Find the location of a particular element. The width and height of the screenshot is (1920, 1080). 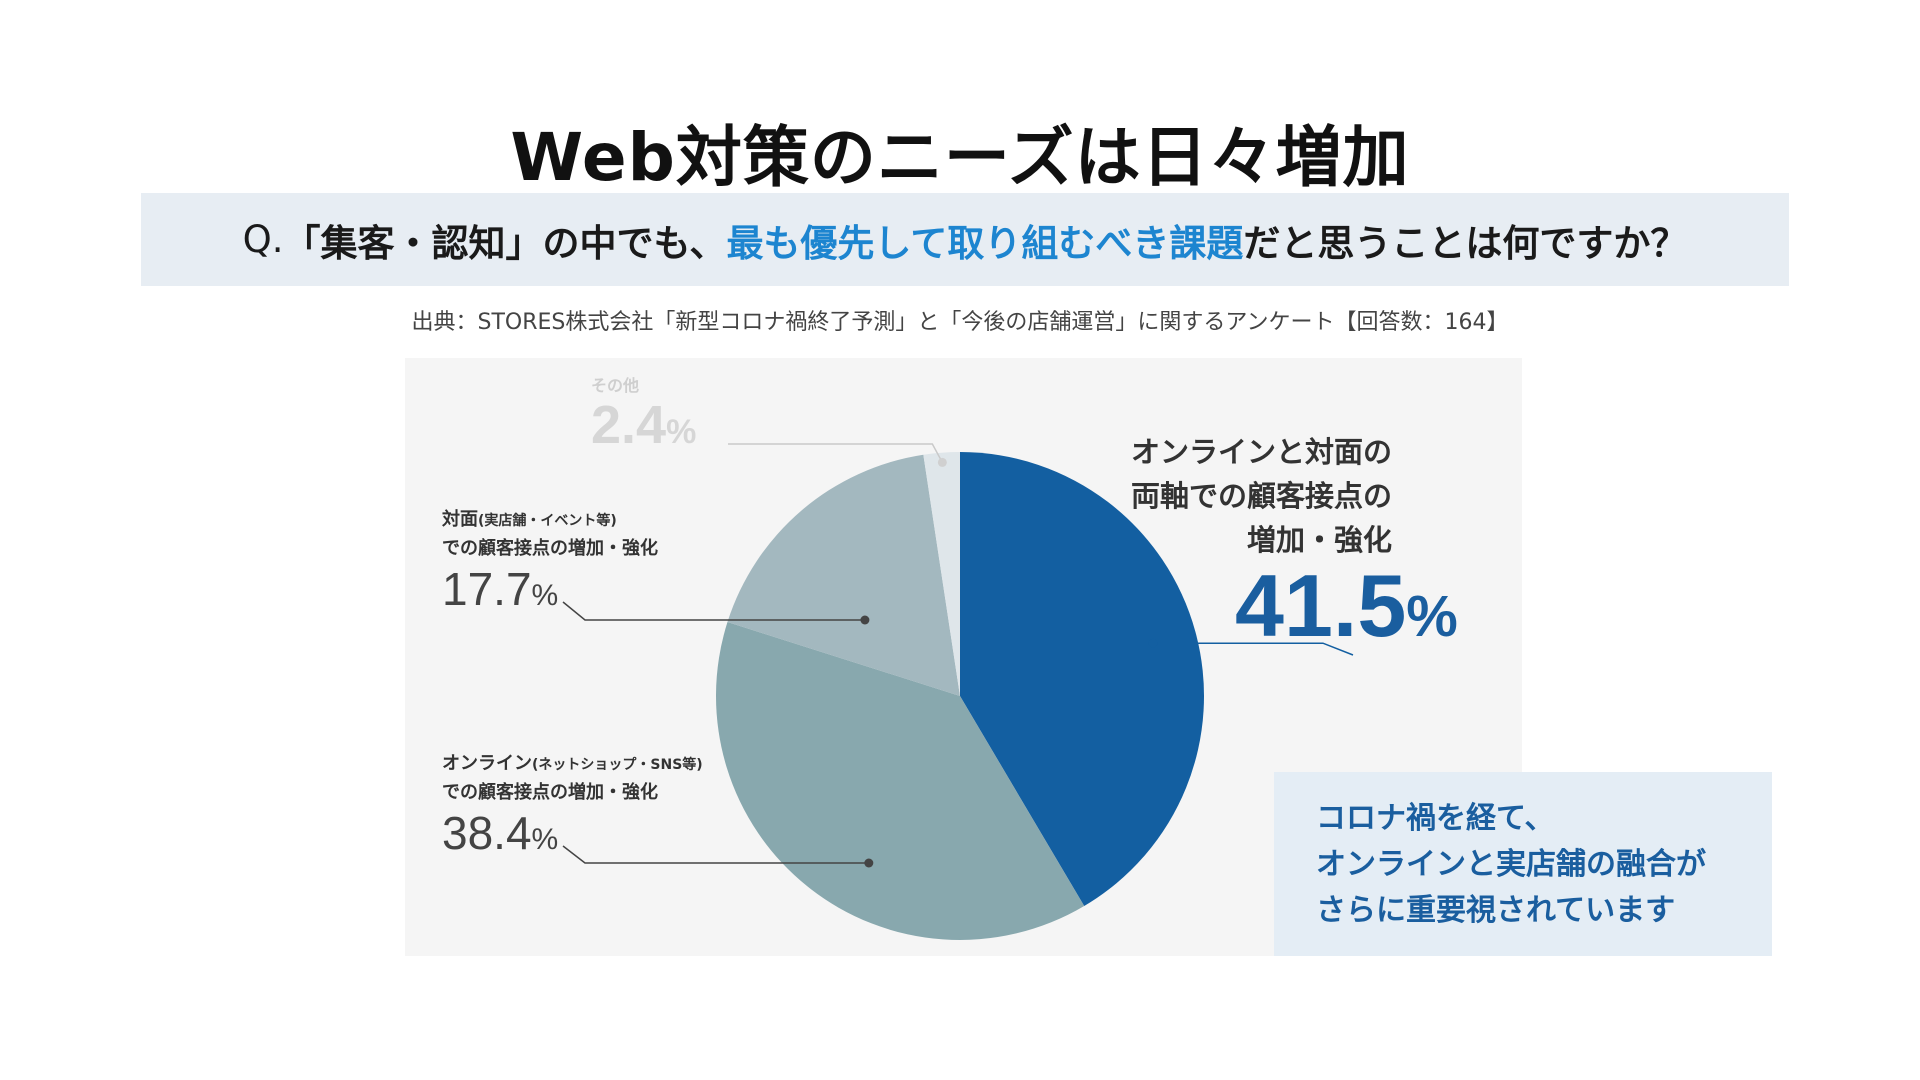

callout-line-3: さらに重要視されています is located at coordinates (1496, 910).